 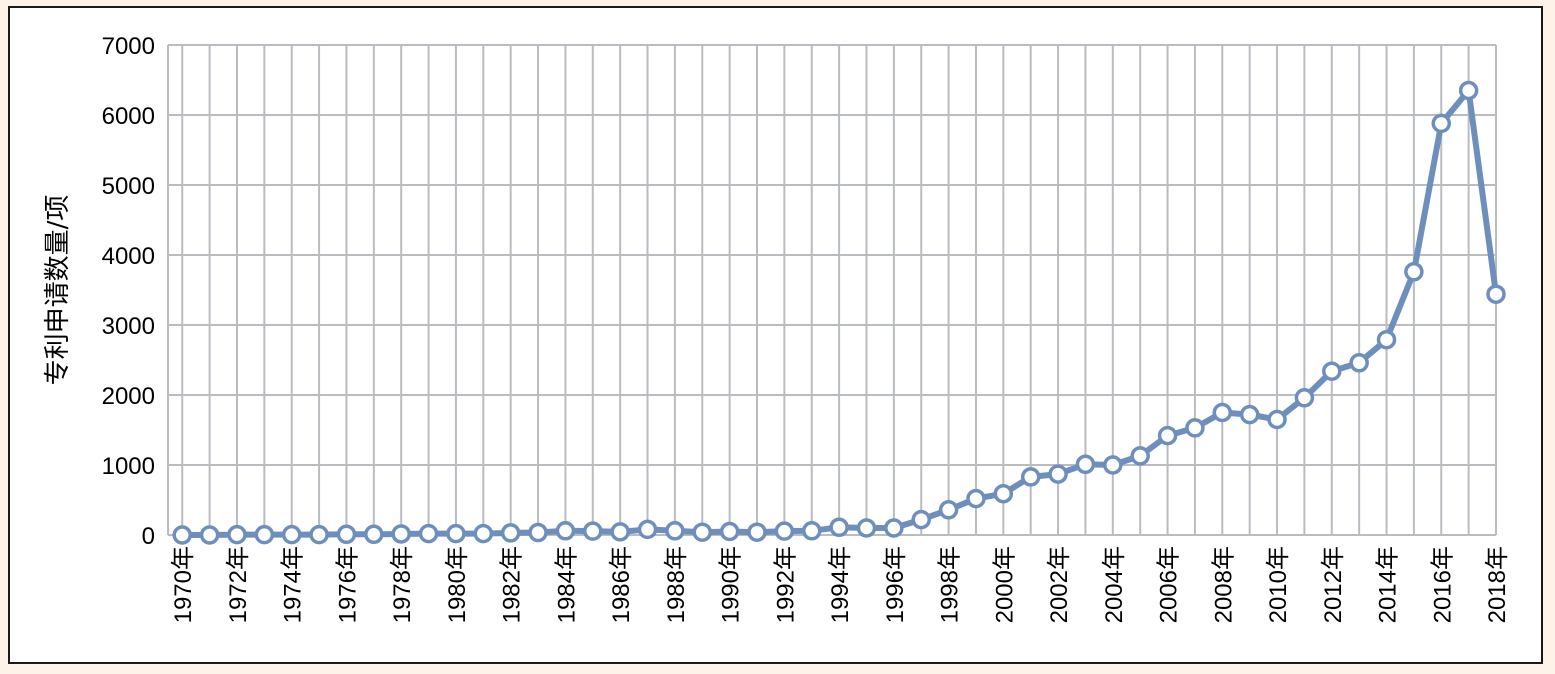 What do you see at coordinates (1169, 584) in the screenshot?
I see `x-tick-label: 2006年` at bounding box center [1169, 584].